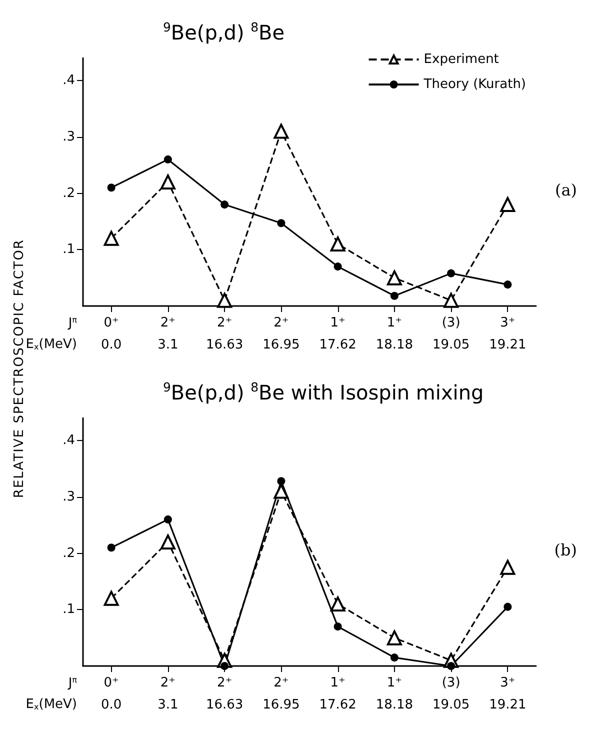  What do you see at coordinates (566, 550) in the screenshot?
I see `text: (b)` at bounding box center [566, 550].